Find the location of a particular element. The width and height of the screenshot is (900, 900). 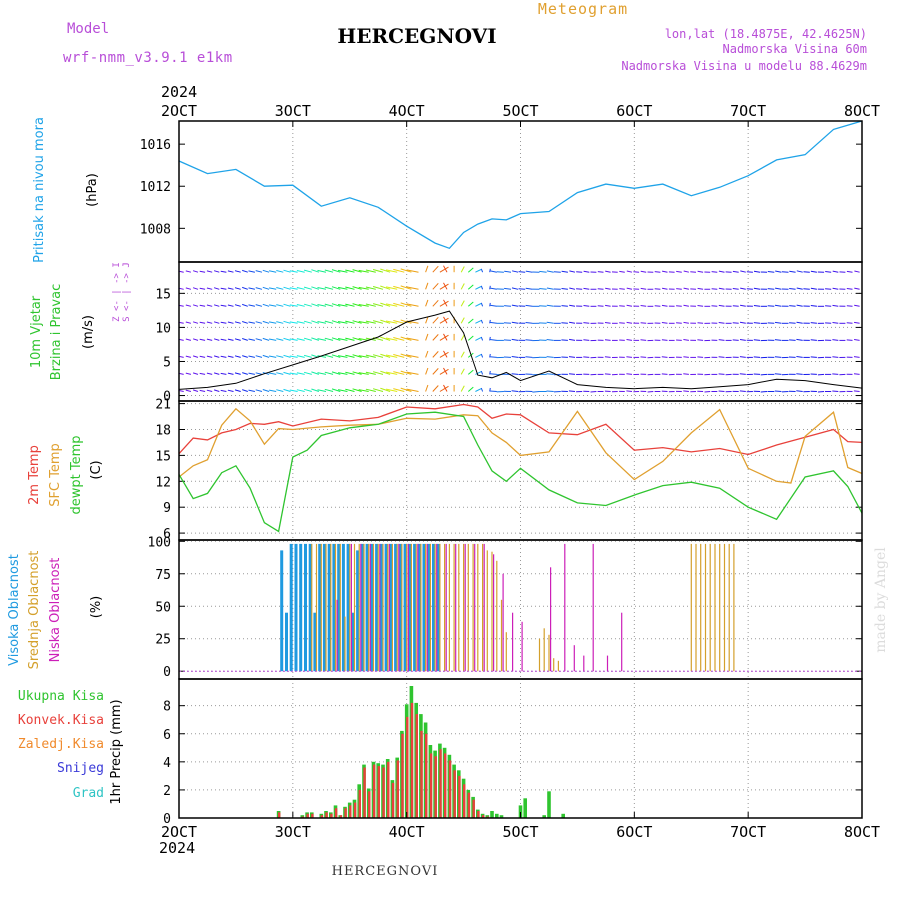

y-tick-label: 4 is located at coordinates (167, 763).